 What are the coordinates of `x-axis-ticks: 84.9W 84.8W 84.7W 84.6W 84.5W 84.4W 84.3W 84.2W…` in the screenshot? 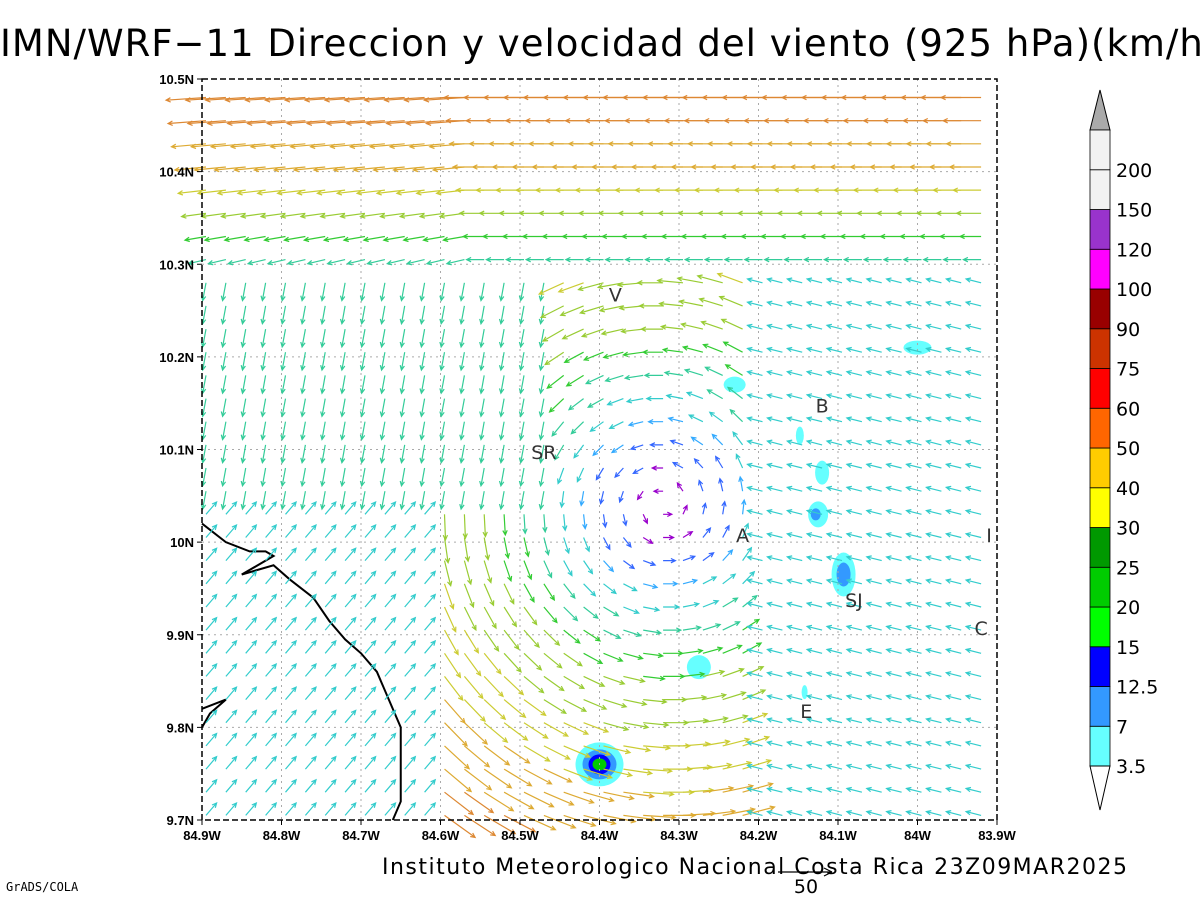 It's located at (600, 831).